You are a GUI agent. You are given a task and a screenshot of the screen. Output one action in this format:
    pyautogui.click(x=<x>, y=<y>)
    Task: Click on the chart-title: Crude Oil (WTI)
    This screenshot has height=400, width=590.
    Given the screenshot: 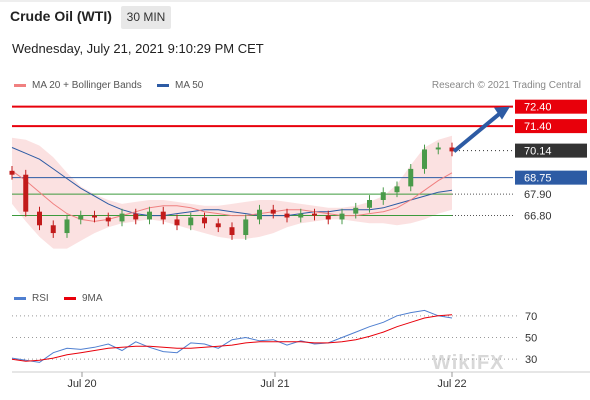 What is the action you would take?
    pyautogui.click(x=61, y=16)
    